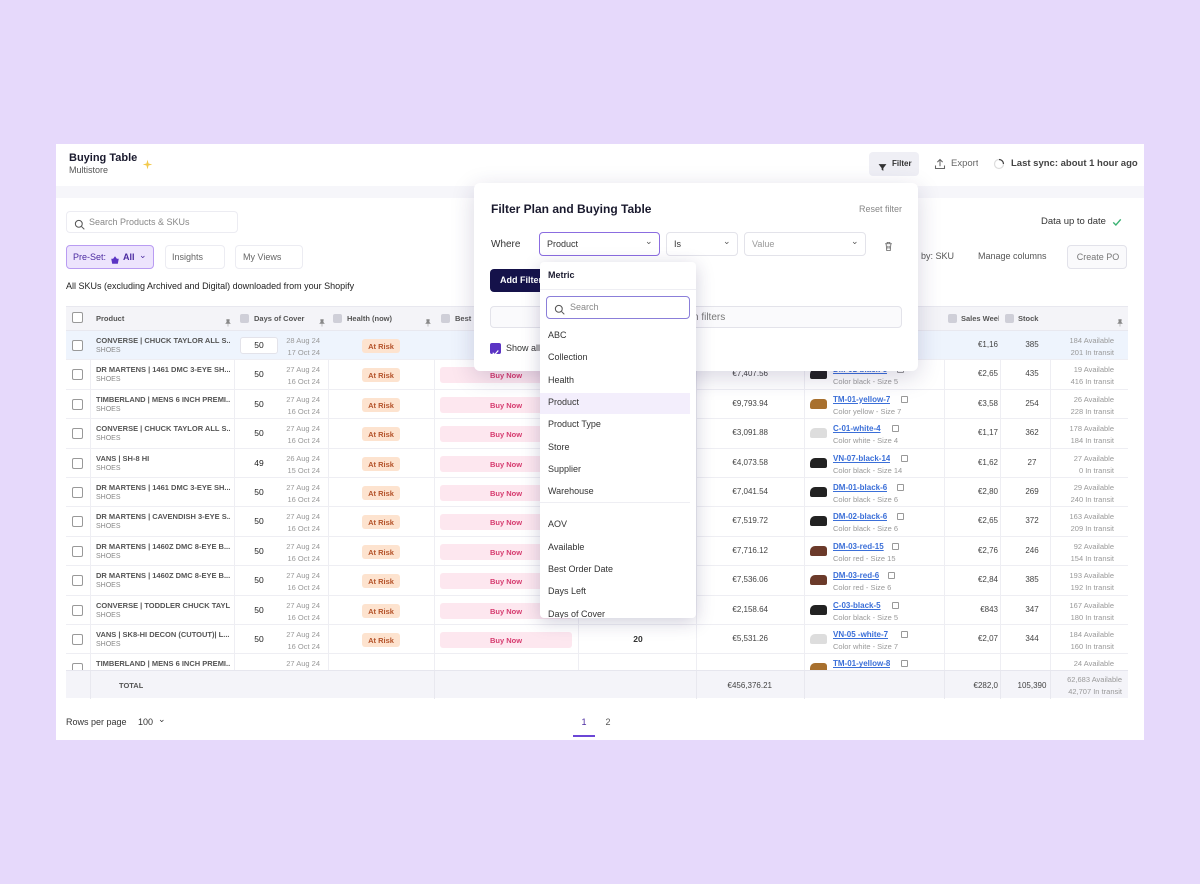 The height and width of the screenshot is (884, 1200). Describe the element at coordinates (567, 591) in the screenshot. I see `dropdown-option-label: Days Left` at that location.